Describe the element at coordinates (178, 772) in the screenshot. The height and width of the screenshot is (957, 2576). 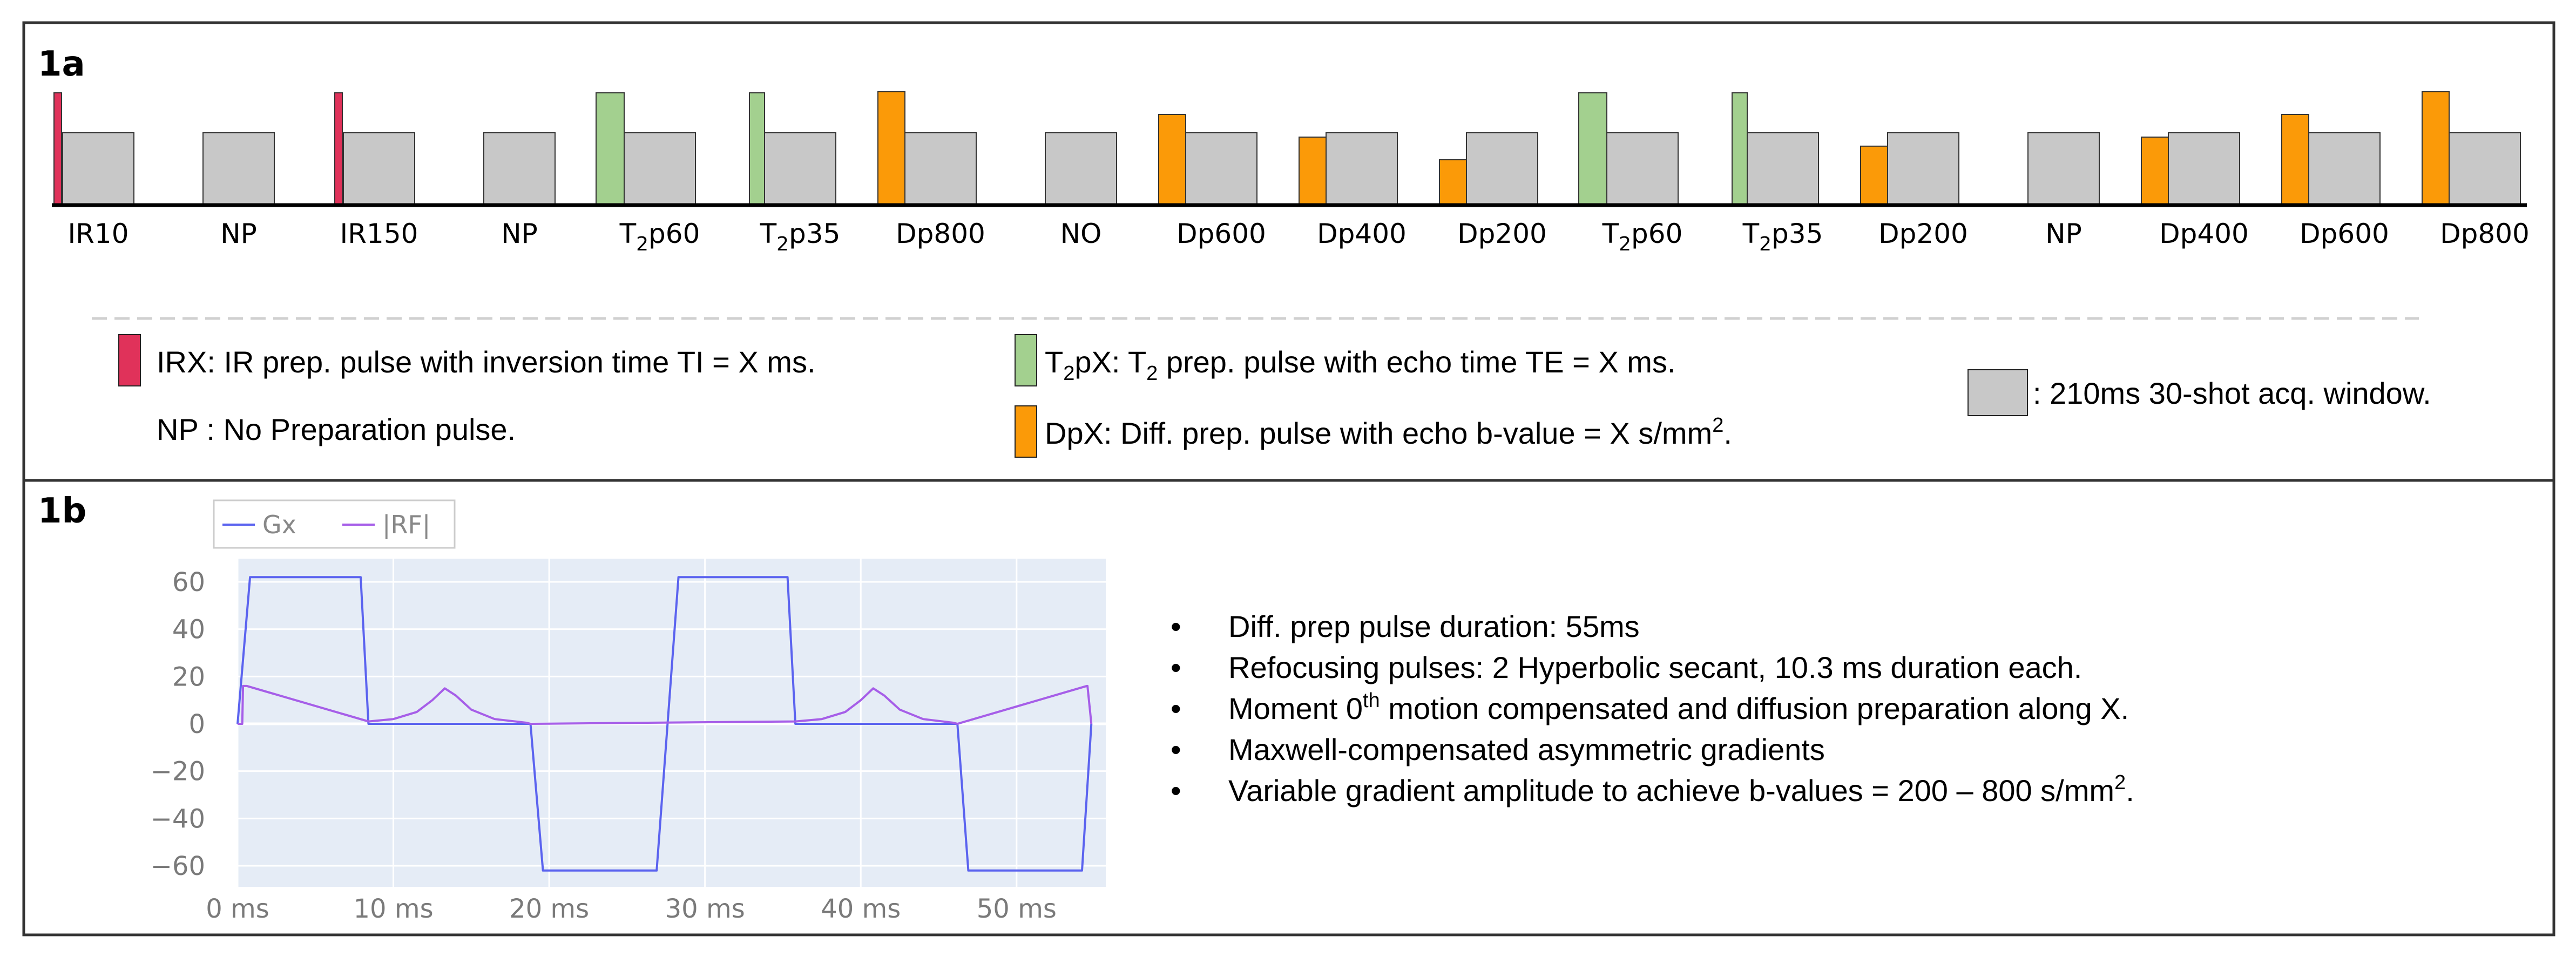
I see `y-tick-label: −20` at that location.